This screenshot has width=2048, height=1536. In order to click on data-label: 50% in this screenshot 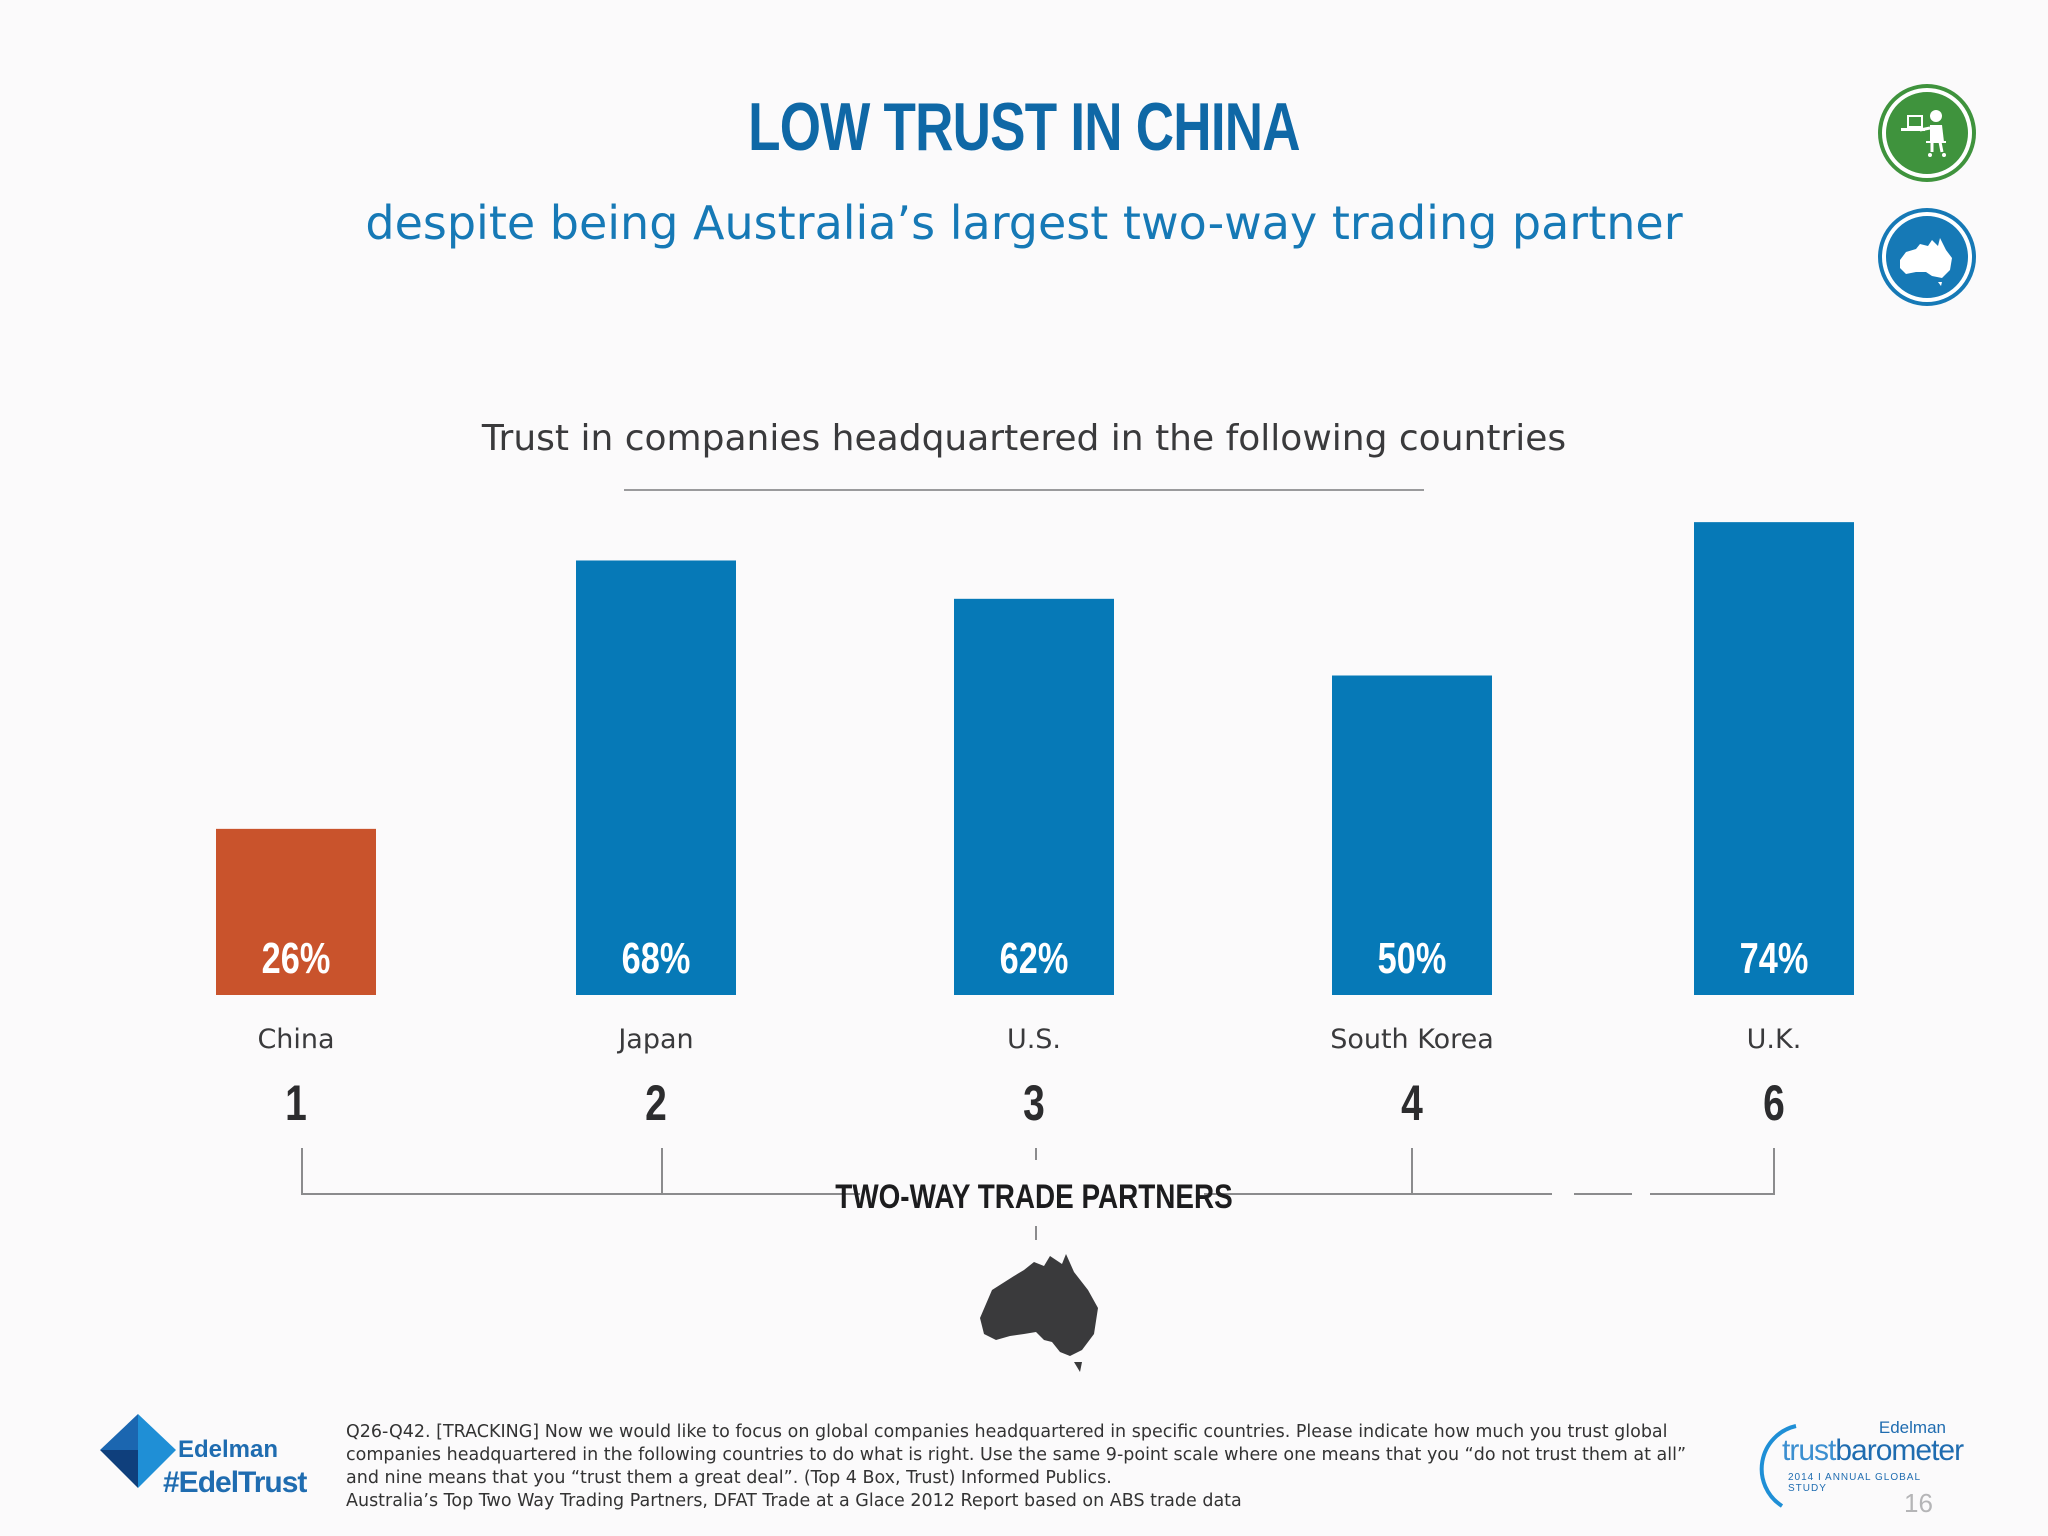, I will do `click(1412, 958)`.